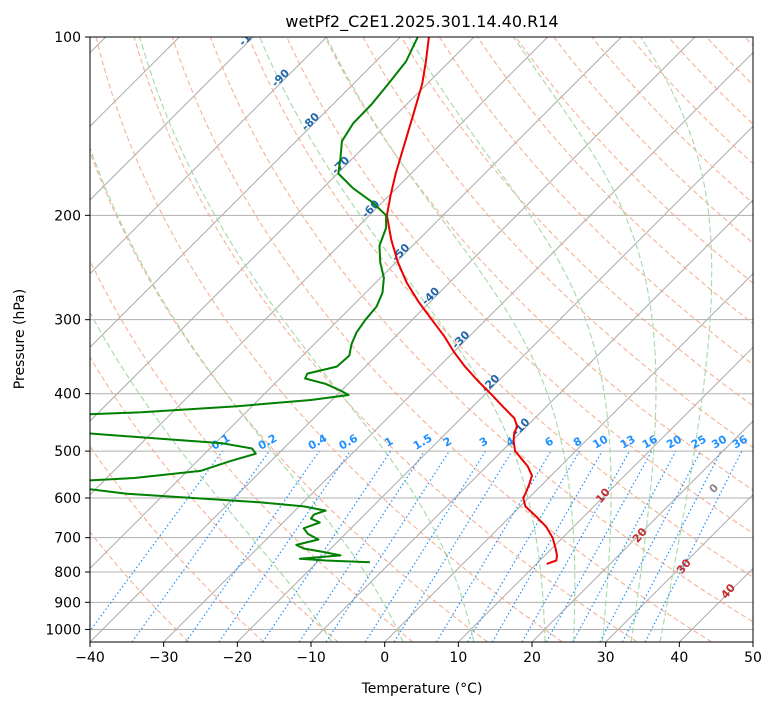 The width and height of the screenshot is (775, 708). Describe the element at coordinates (238, 658) in the screenshot. I see `x-tick-label: −20` at that location.